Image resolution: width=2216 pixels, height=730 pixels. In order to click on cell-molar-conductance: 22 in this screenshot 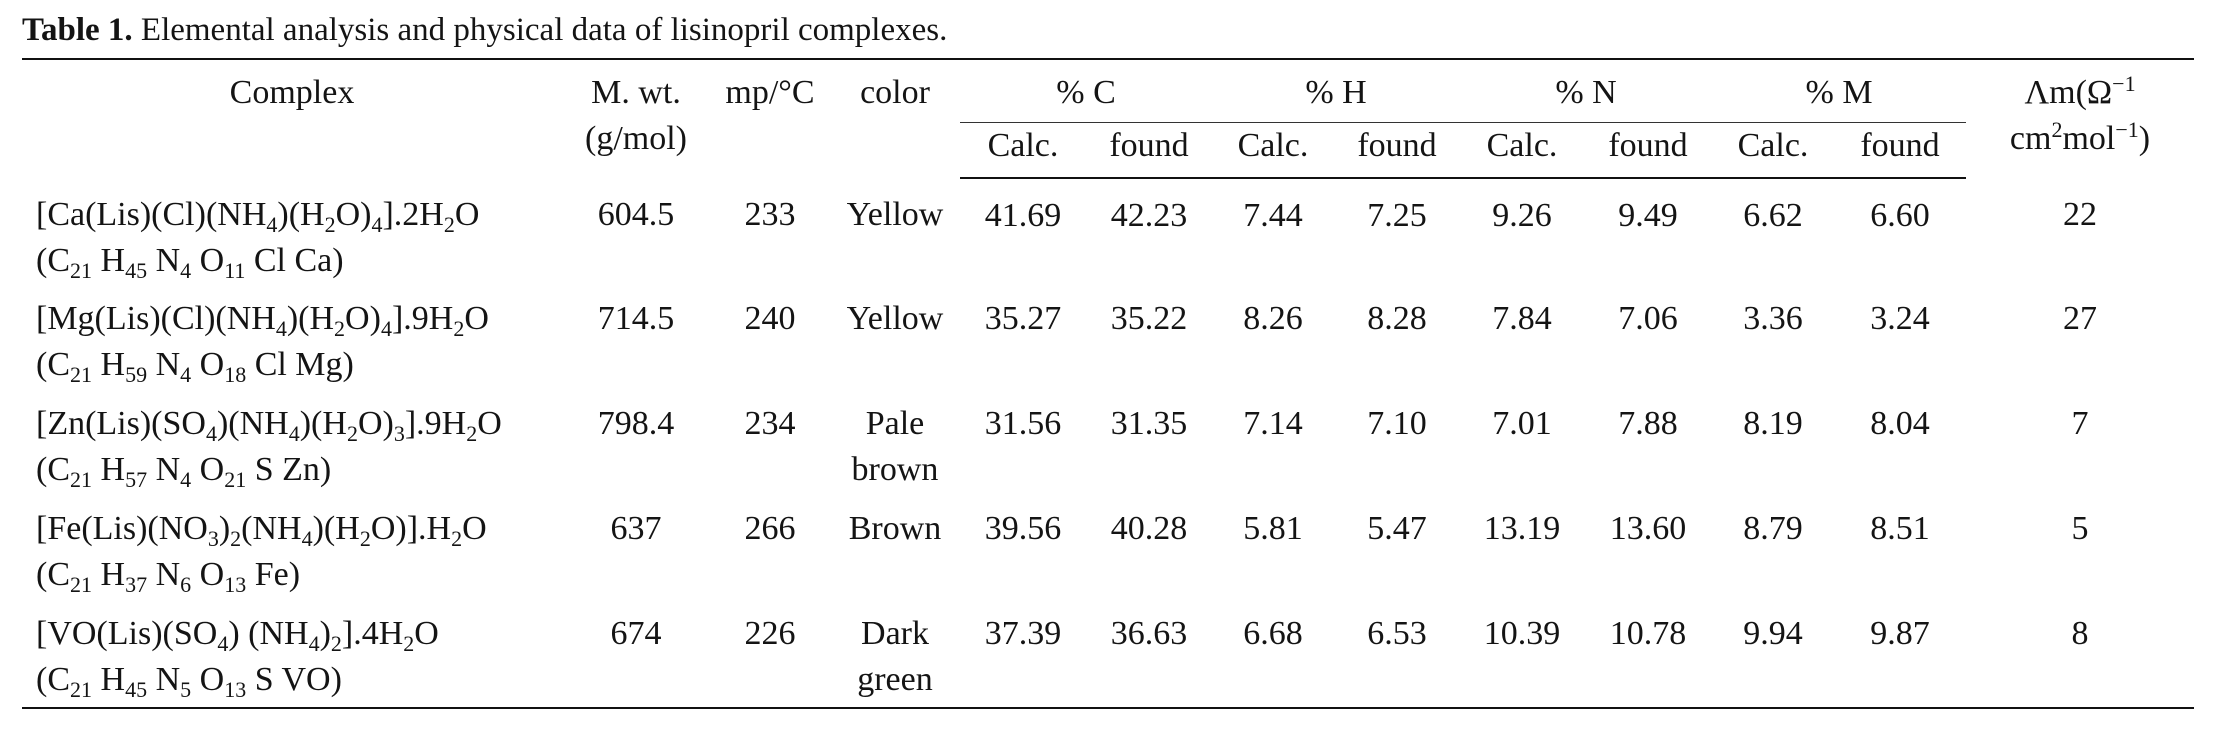, I will do `click(2080, 214)`.